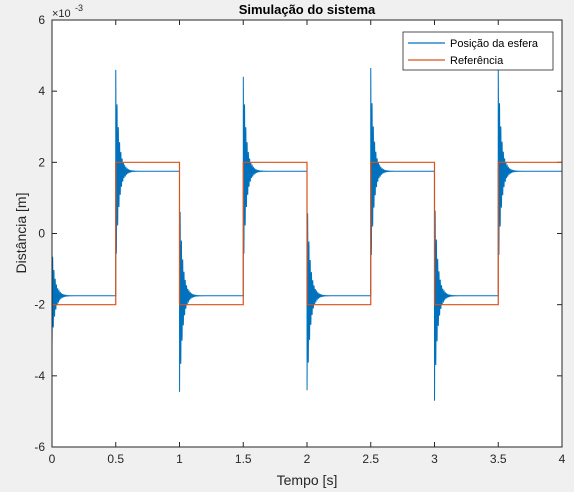  Describe the element at coordinates (39, 447) in the screenshot. I see `y-tick-label: -6` at that location.